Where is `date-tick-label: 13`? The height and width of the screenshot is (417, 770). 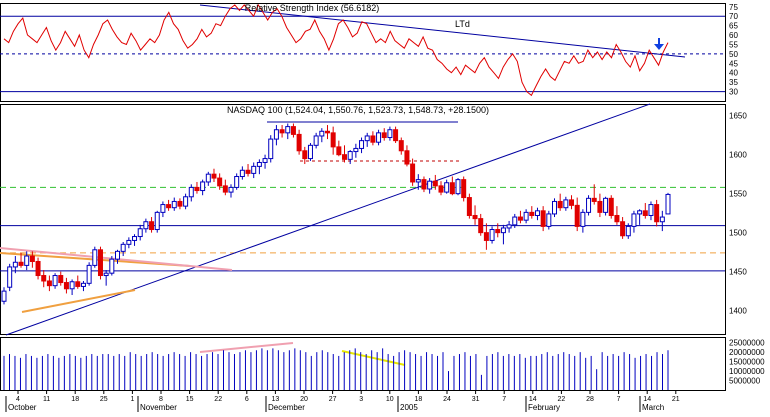
date-tick-label: 13 is located at coordinates (276, 399).